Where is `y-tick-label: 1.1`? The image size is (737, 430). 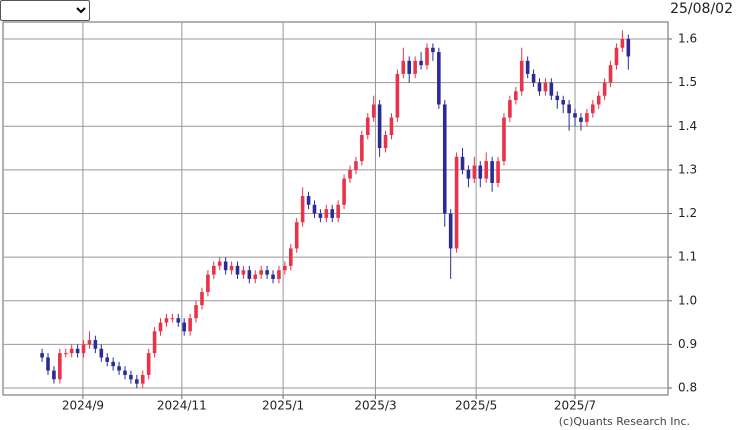
y-tick-label: 1.1 is located at coordinates (687, 257).